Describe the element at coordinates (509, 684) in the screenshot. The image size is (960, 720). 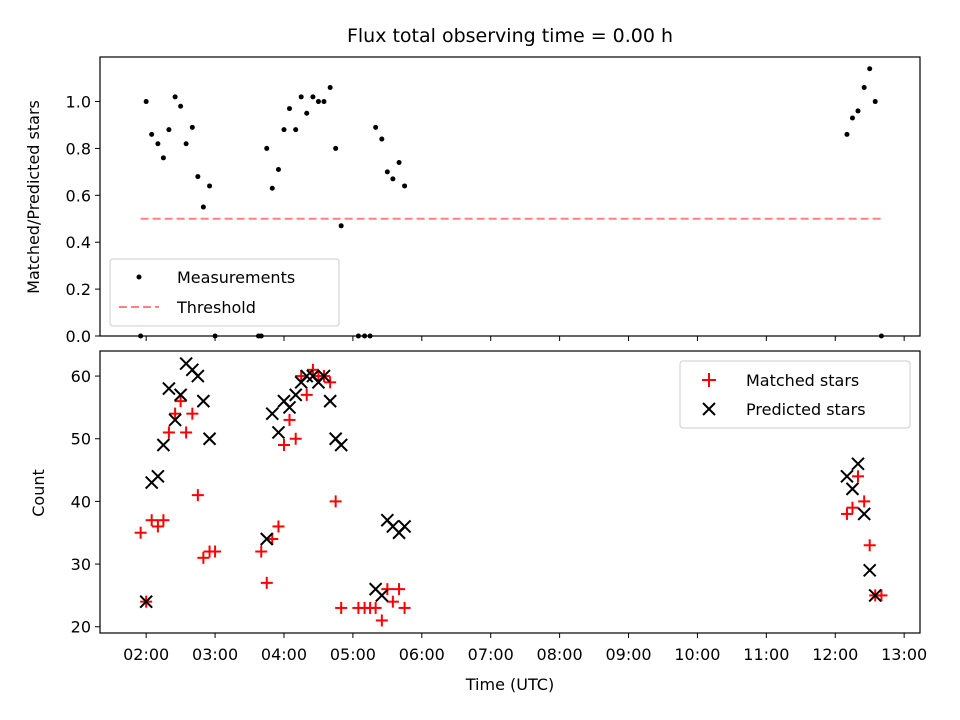
I see `x-axis-label: Time (UTC)` at that location.